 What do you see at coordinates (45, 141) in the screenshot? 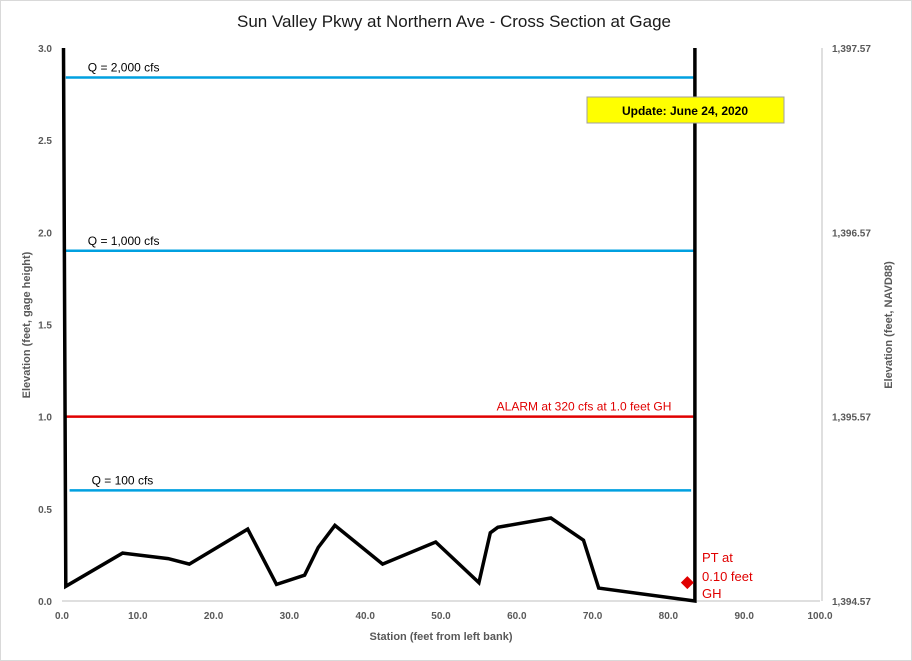
I see `y-left-tick-label: 2.5` at bounding box center [45, 141].